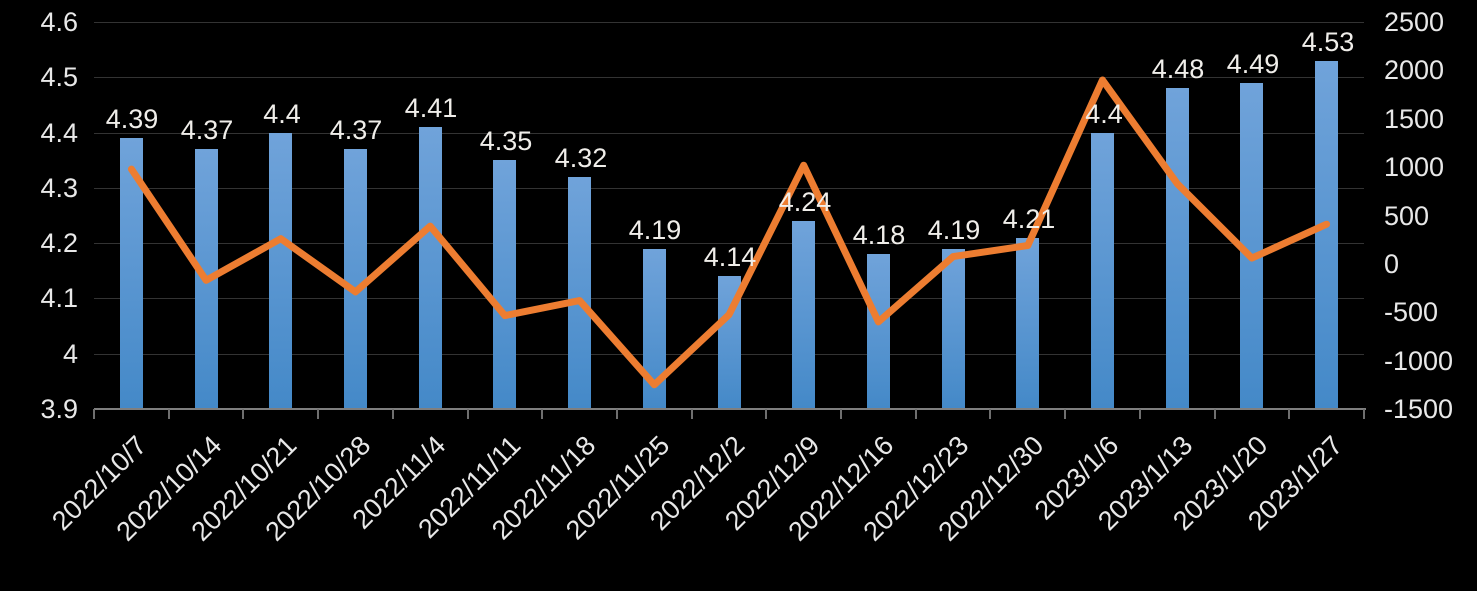 This screenshot has width=1477, height=591. Describe the element at coordinates (59, 22) in the screenshot. I see `y-axis-left-tick-label: 4.6` at that location.